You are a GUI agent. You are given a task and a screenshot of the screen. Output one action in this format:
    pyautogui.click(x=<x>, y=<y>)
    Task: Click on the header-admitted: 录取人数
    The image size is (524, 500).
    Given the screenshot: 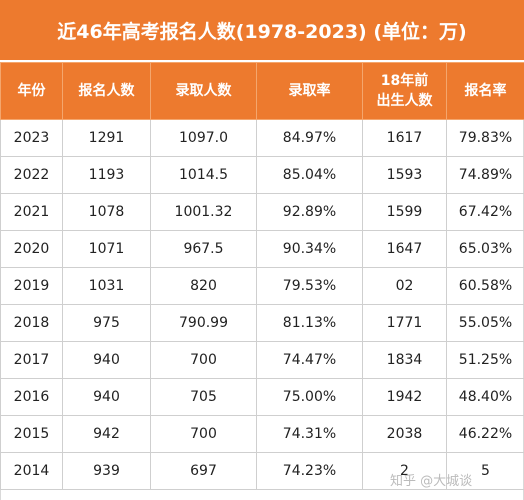 What is the action you would take?
    pyautogui.click(x=203, y=91)
    